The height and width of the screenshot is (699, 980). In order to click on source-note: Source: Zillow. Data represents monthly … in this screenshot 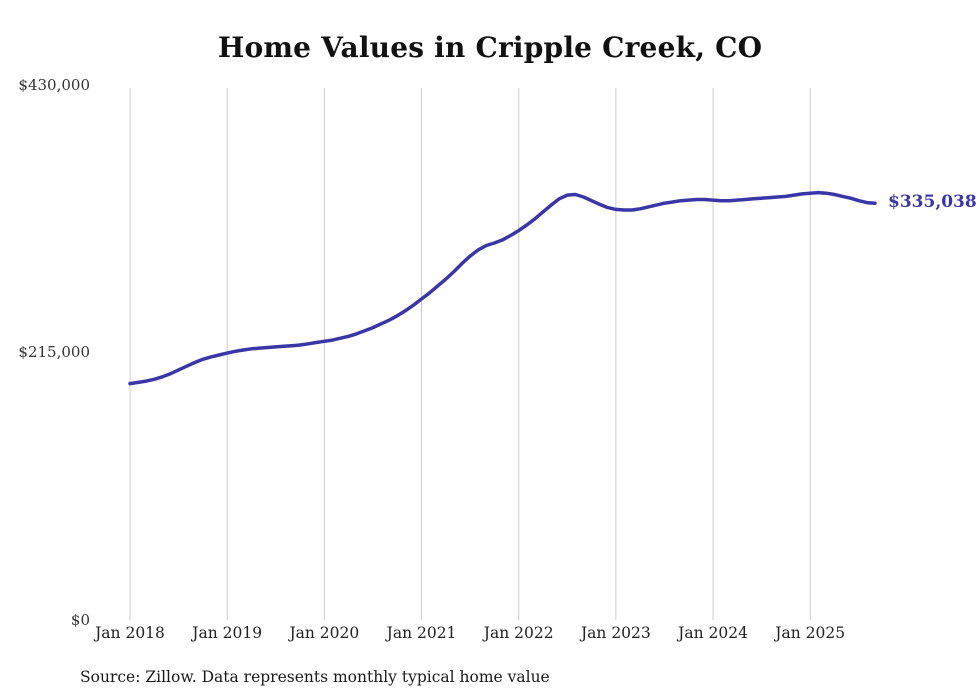, I will do `click(315, 677)`.